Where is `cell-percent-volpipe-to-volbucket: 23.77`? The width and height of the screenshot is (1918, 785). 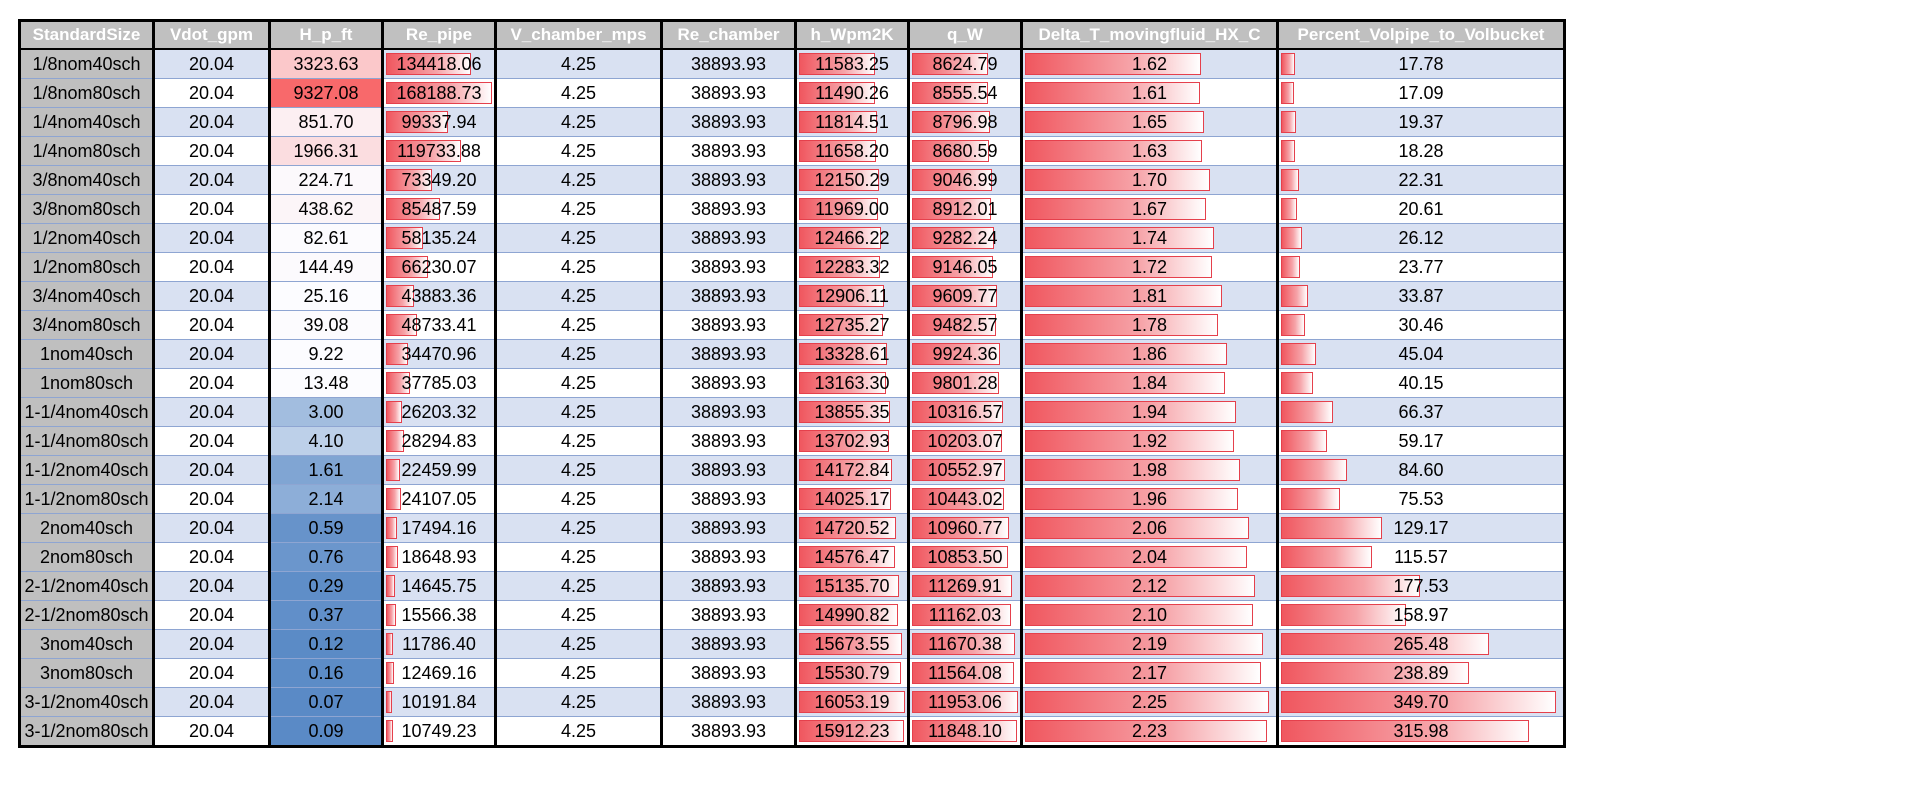 cell-percent-volpipe-to-volbucket: 23.77 is located at coordinates (1420, 267).